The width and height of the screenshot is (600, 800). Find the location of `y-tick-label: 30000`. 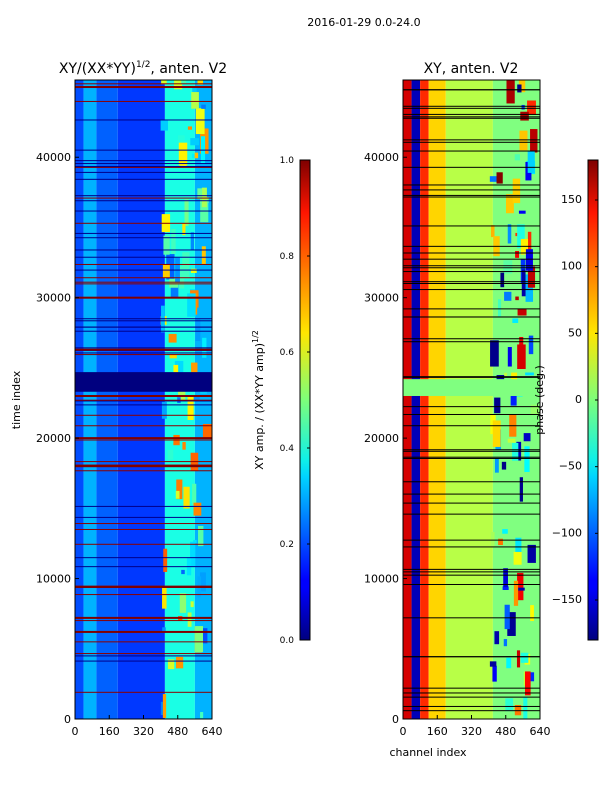

y-tick-label: 30000 is located at coordinates (381, 298).